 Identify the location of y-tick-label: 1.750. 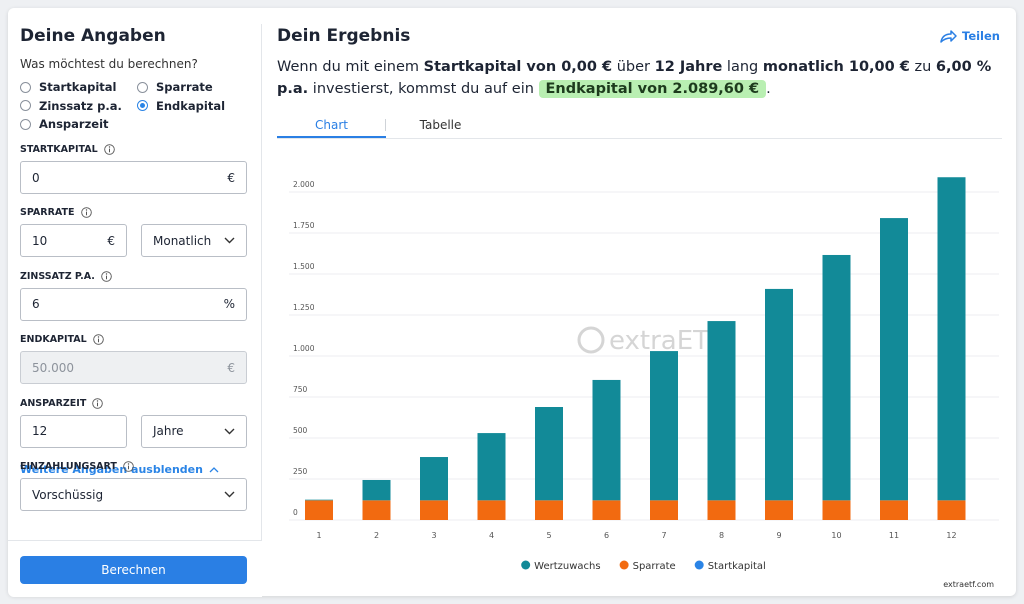
(304, 225).